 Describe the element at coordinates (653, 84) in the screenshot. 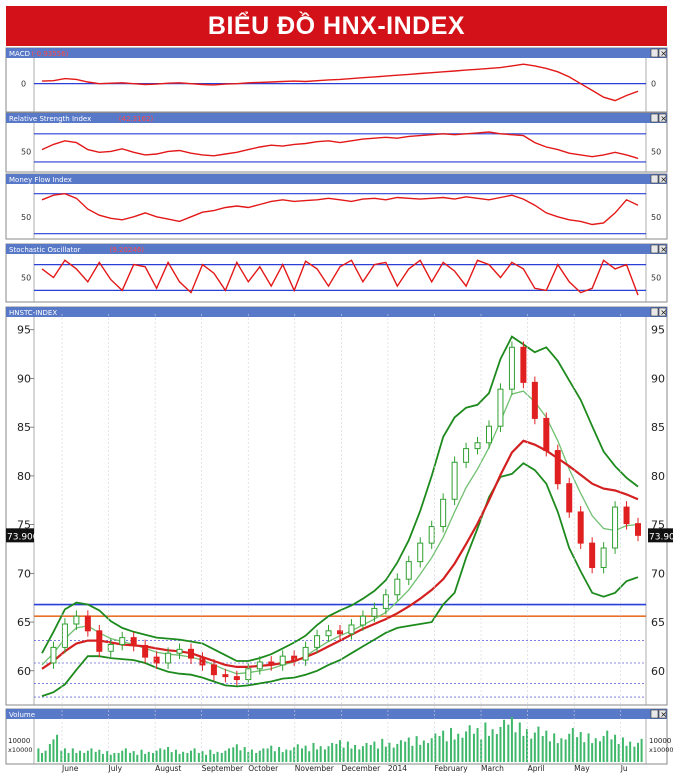

I see `macd-tick-right: 0` at that location.